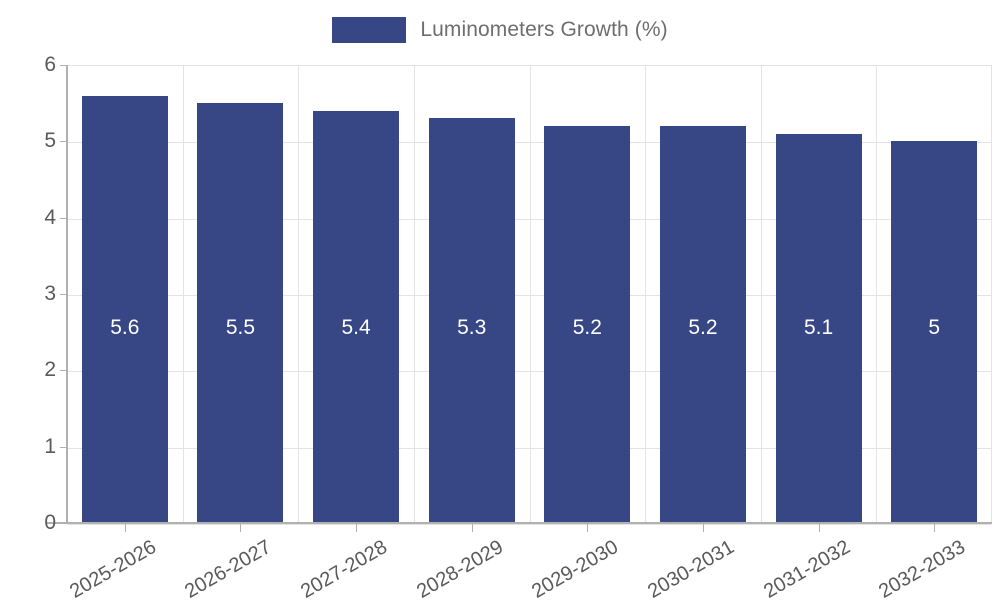  I want to click on legend-item-luminometers-growth: Luminometers Growth (%), so click(500, 30).